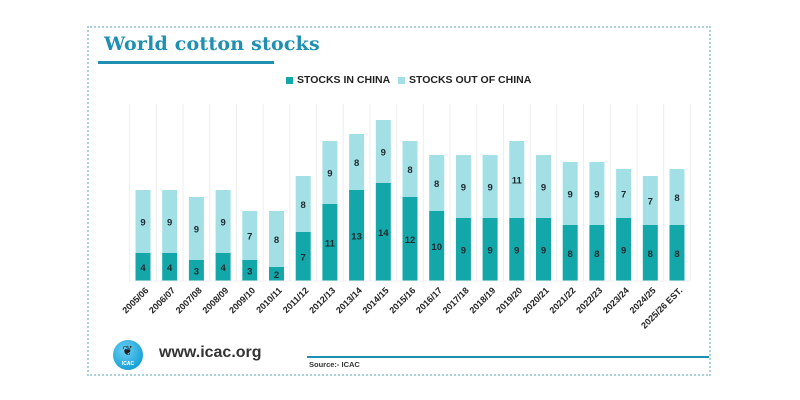  I want to click on x-tick-label: 2018/19, so click(482, 300).